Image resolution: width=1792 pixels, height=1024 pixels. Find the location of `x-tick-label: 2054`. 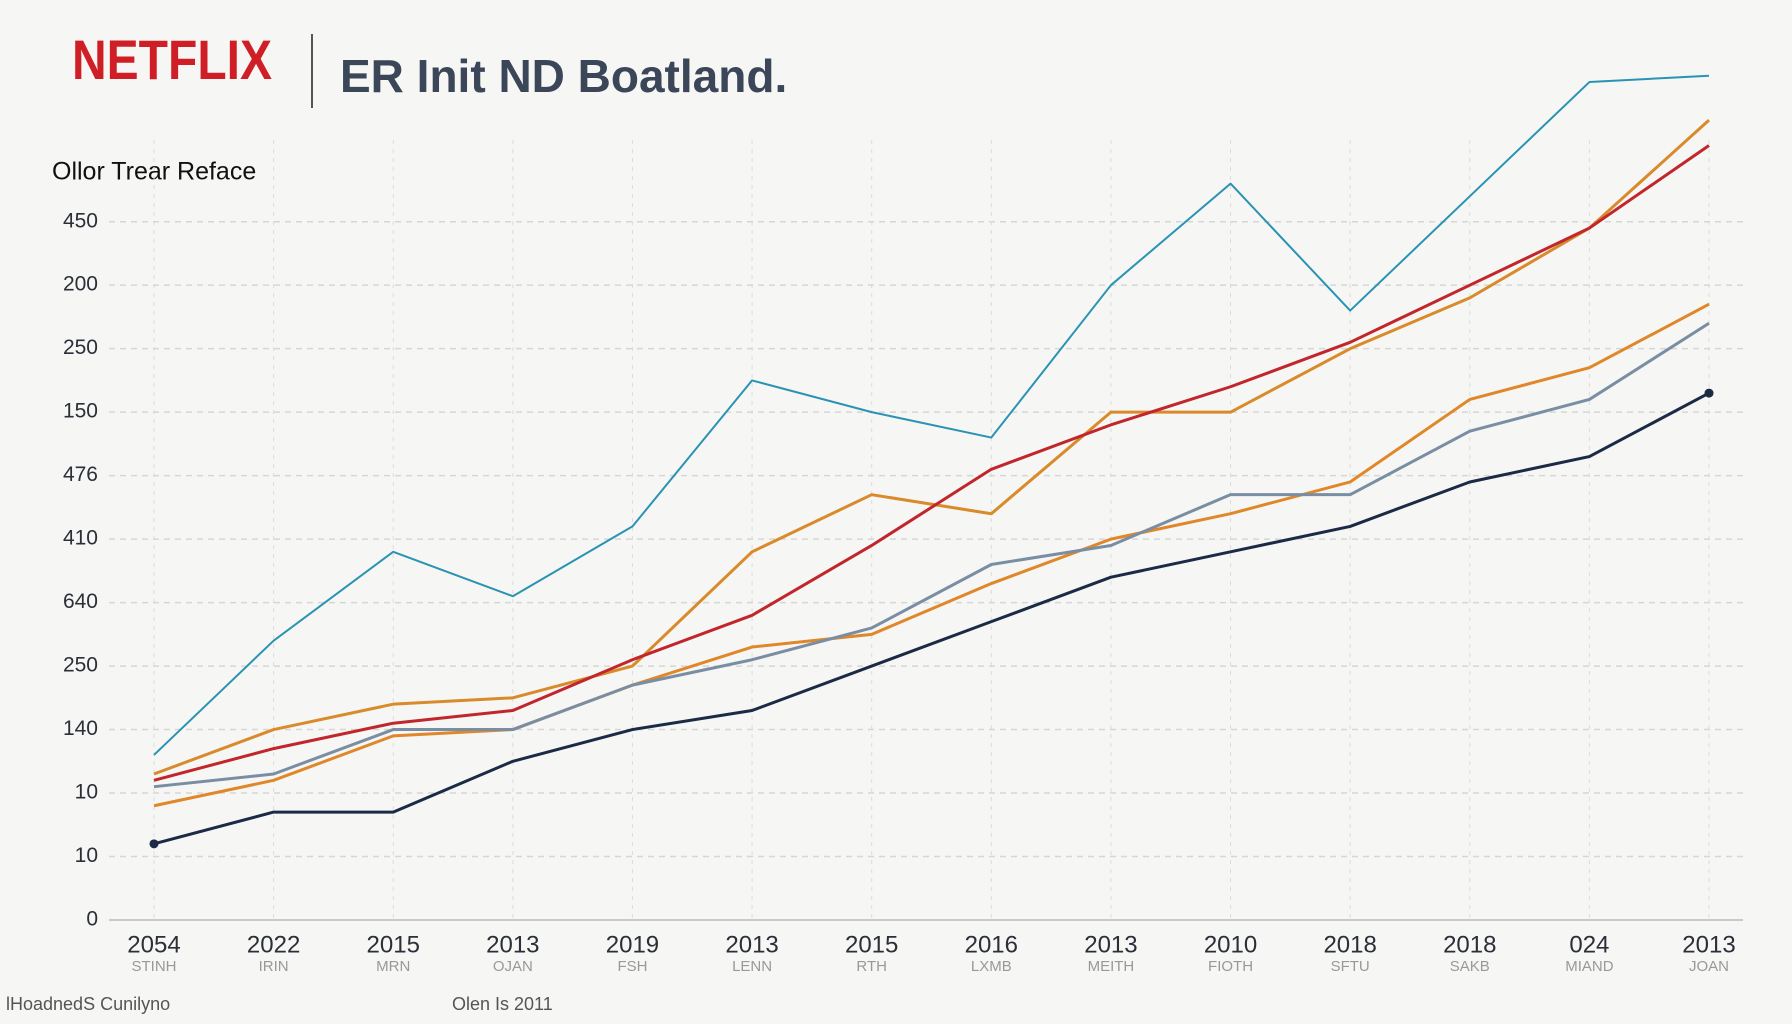

x-tick-label: 2054 is located at coordinates (153, 944).